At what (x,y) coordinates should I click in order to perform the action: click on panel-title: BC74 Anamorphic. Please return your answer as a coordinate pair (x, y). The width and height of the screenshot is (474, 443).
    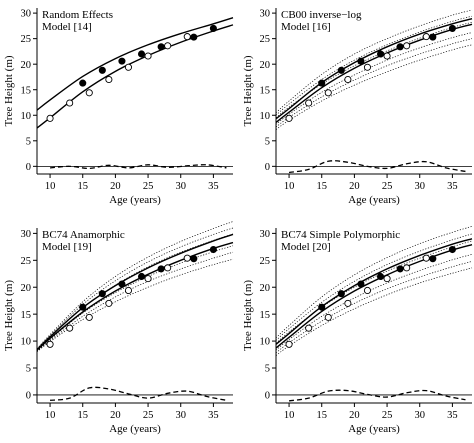
    Looking at the image, I should click on (83, 235).